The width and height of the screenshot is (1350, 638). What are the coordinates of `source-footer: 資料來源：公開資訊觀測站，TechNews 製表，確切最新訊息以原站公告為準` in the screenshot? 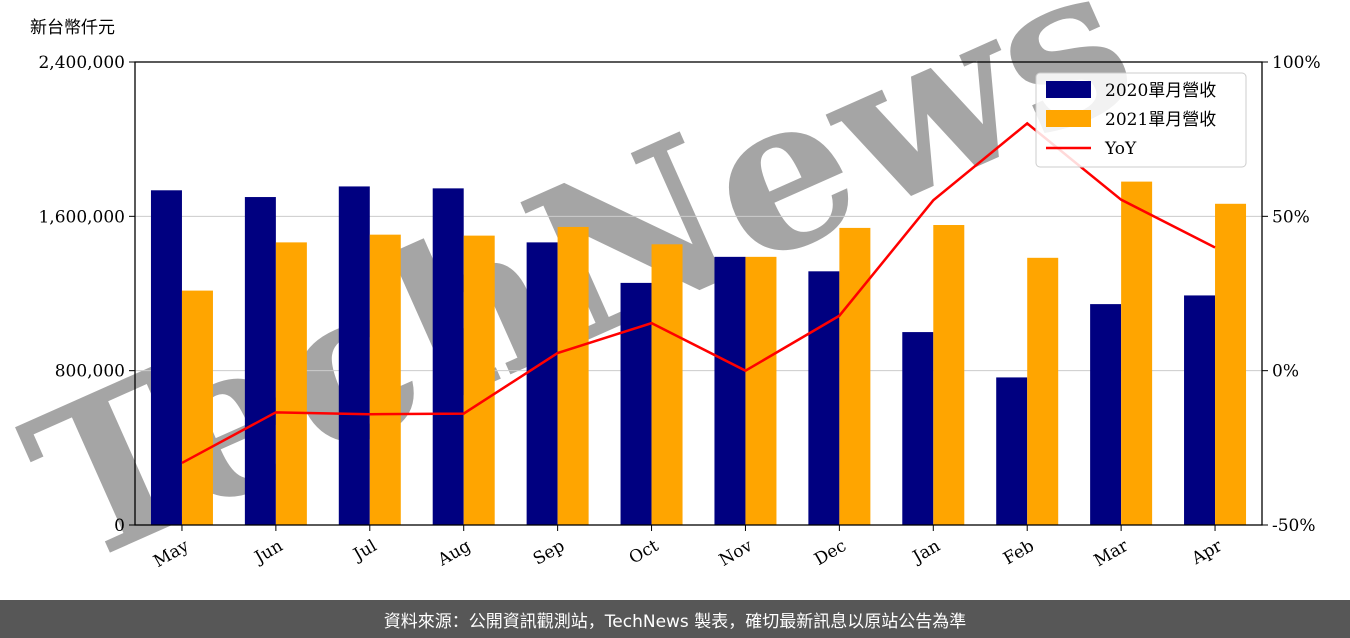 It's located at (675, 619).